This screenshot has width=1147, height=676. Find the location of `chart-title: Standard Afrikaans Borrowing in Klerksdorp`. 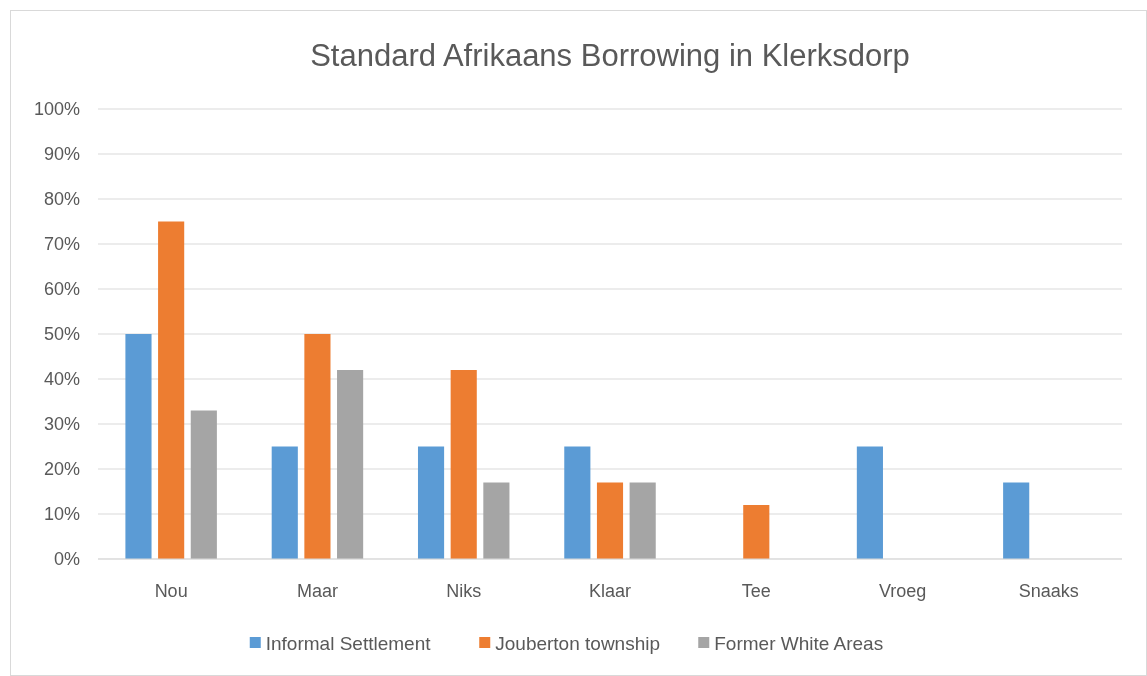

chart-title: Standard Afrikaans Borrowing in Klerksdorp is located at coordinates (610, 55).